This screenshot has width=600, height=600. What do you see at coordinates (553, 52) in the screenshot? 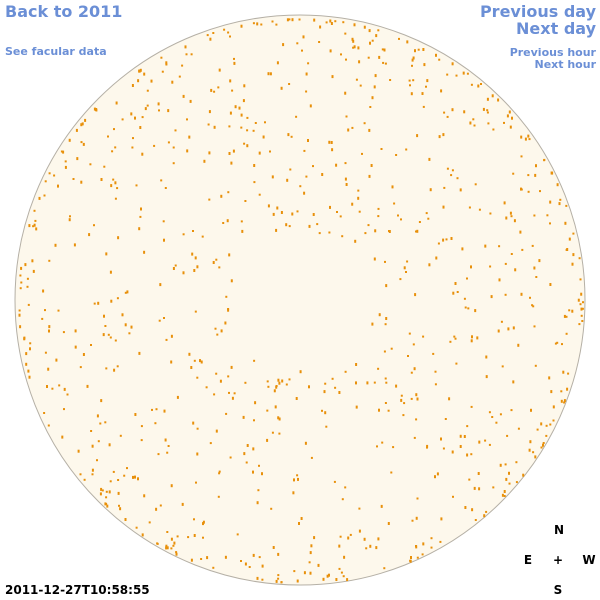
I see `previous-hour-link: Previous hour` at bounding box center [553, 52].